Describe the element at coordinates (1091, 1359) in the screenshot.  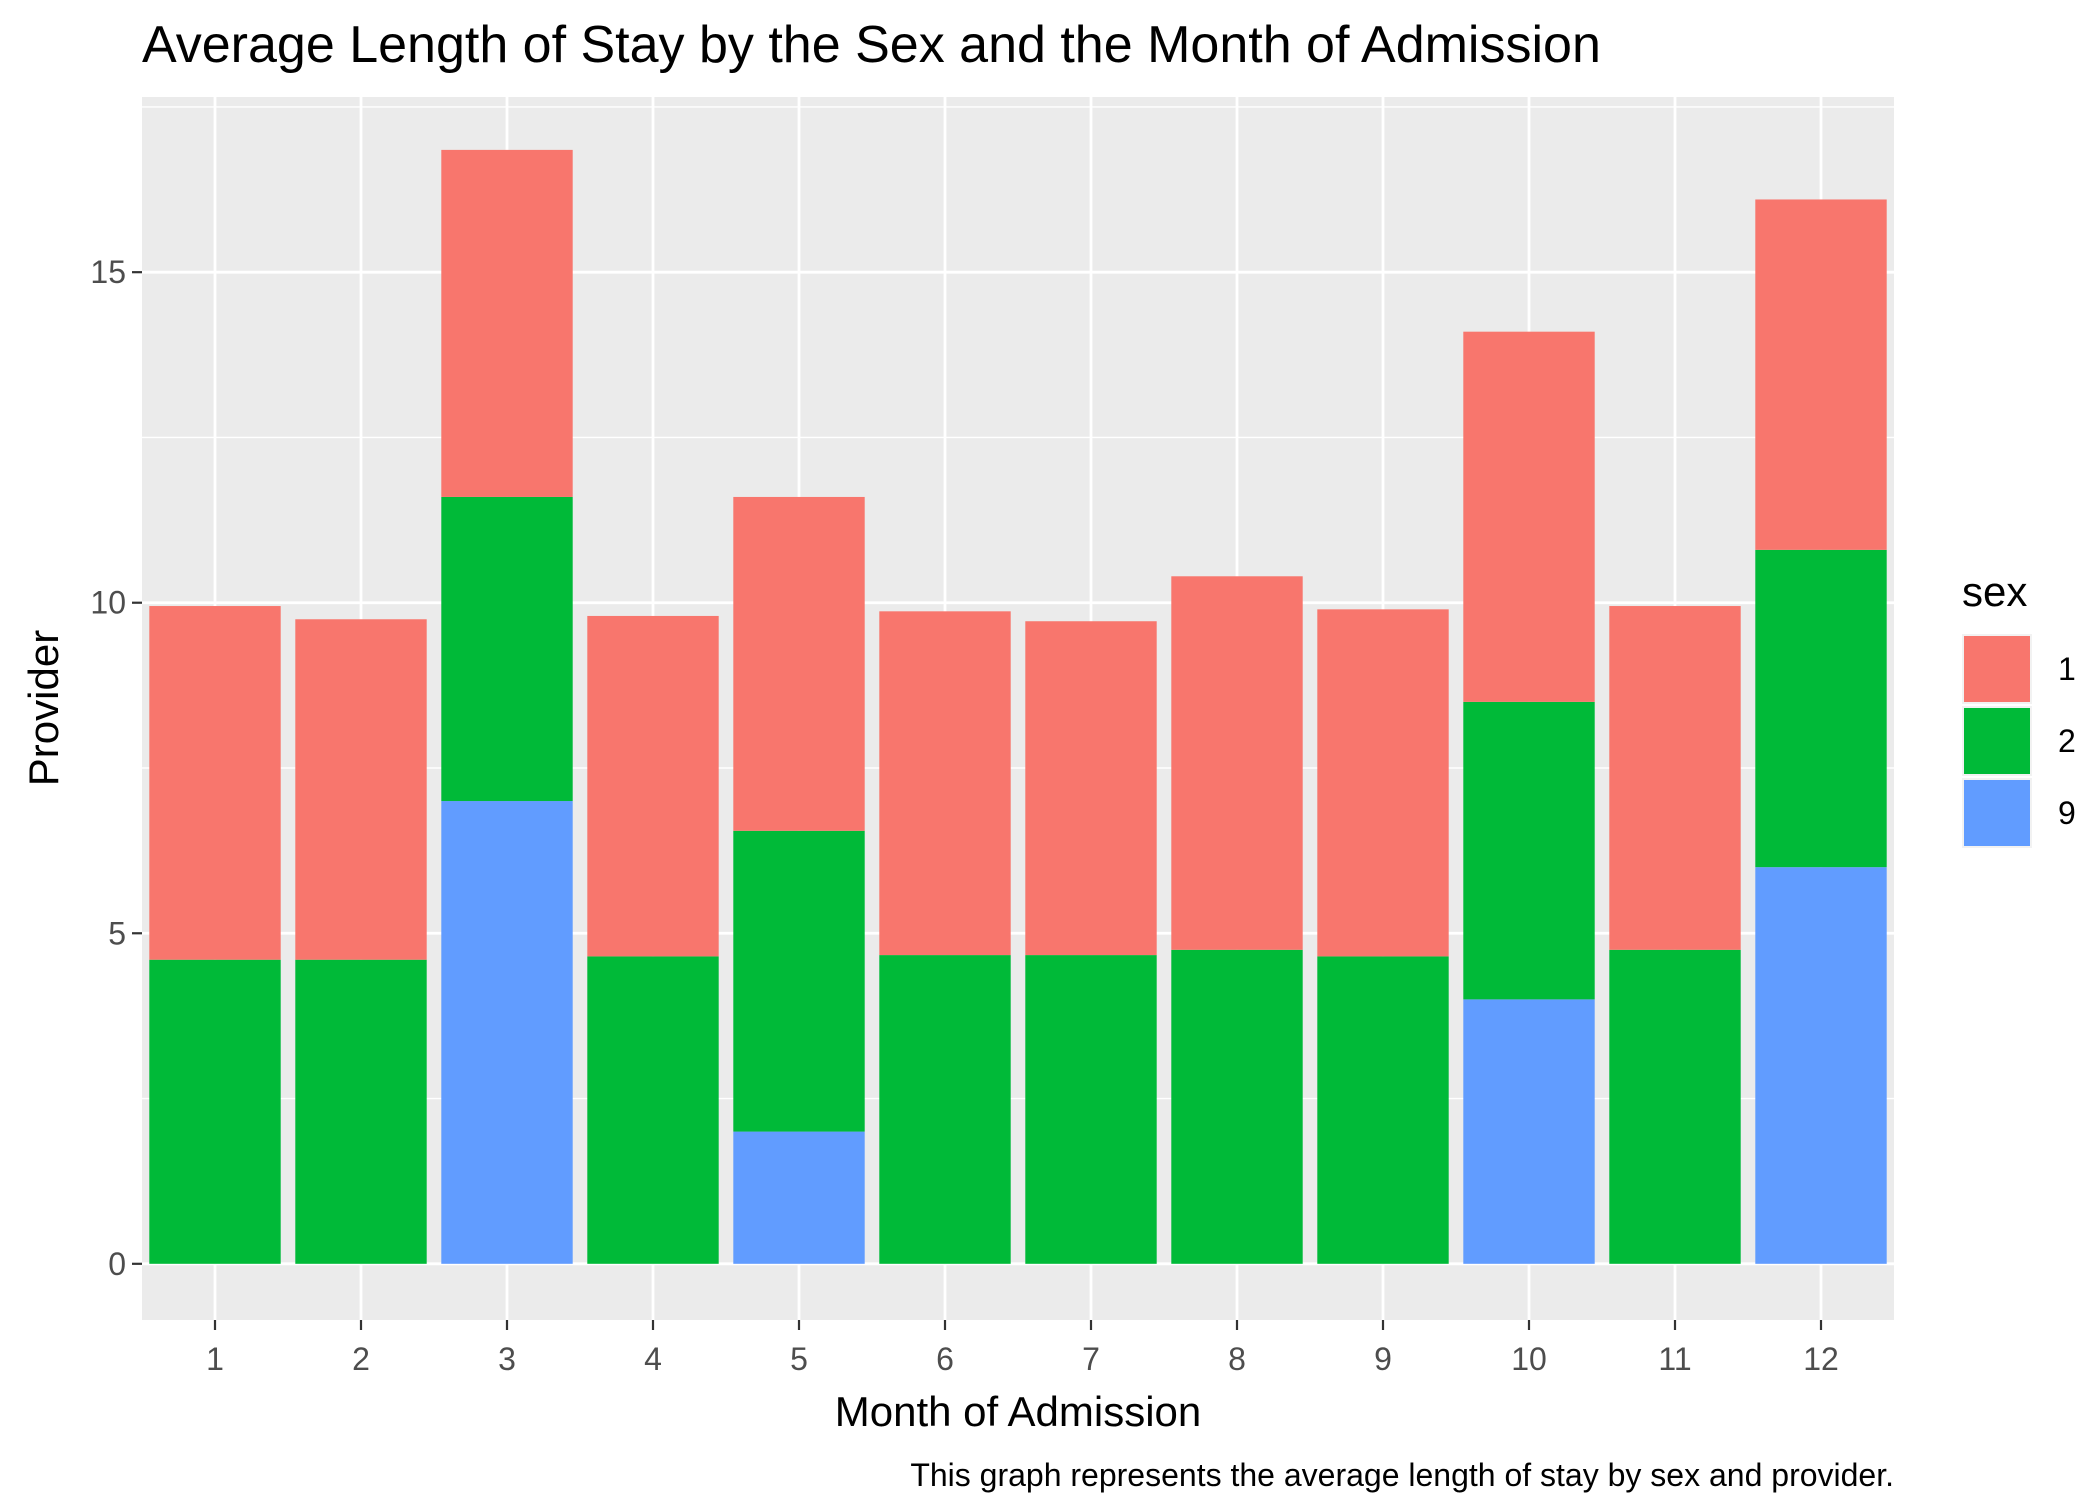
I see `x-tick-label: 7` at that location.